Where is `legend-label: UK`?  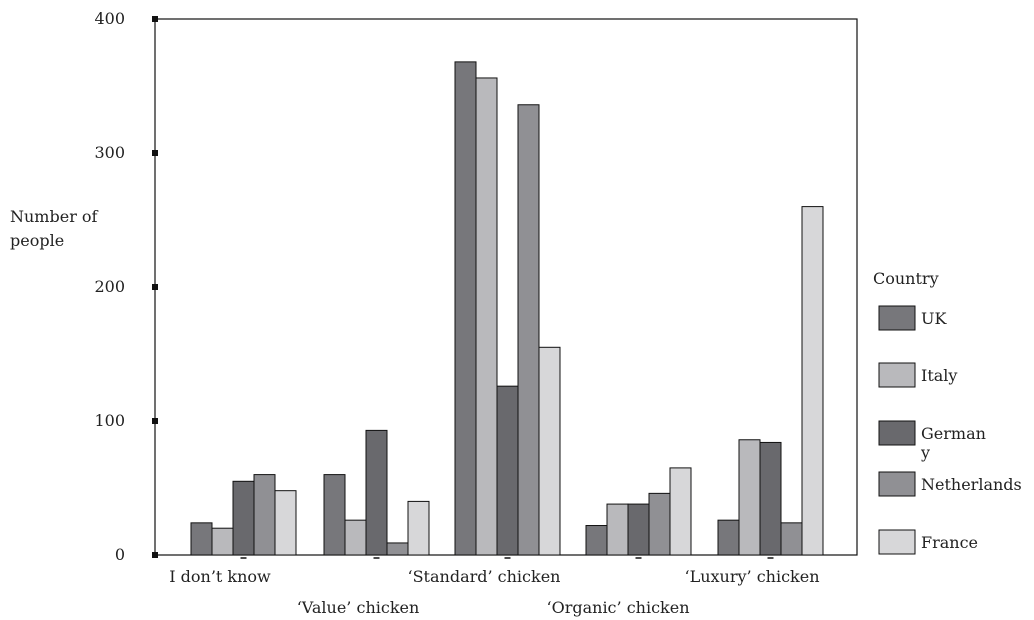 legend-label: UK is located at coordinates (934, 318).